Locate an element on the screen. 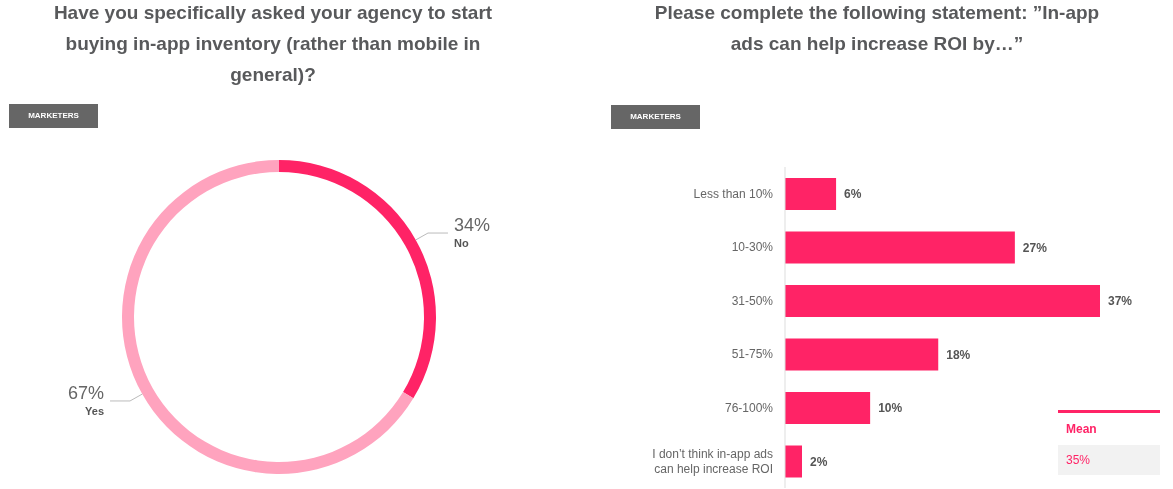  y-tick-label: 31-50% is located at coordinates (752, 300).